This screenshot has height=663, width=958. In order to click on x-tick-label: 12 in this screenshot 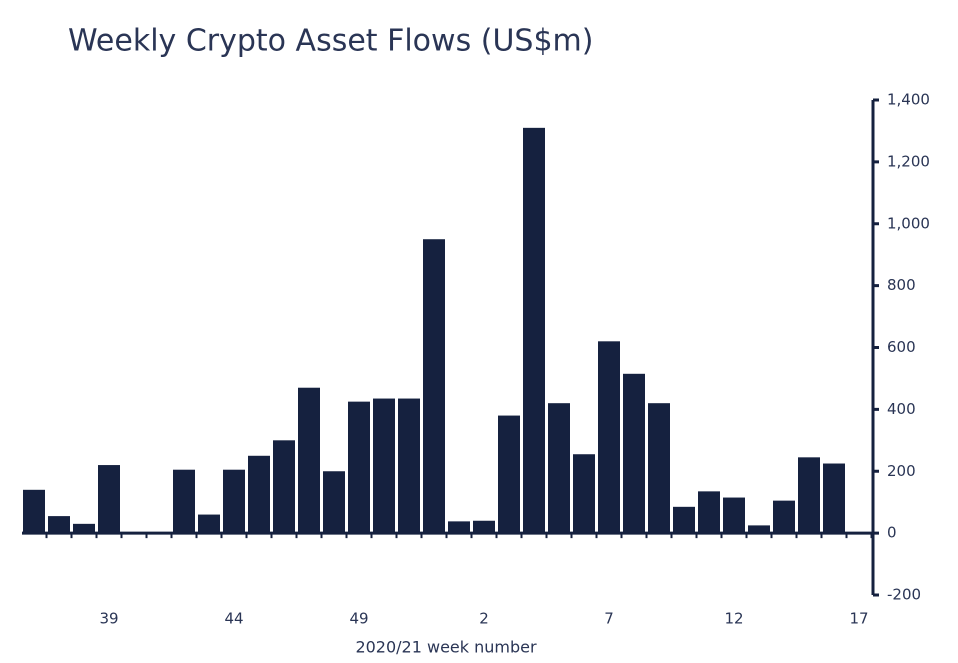, I will do `click(733, 619)`.